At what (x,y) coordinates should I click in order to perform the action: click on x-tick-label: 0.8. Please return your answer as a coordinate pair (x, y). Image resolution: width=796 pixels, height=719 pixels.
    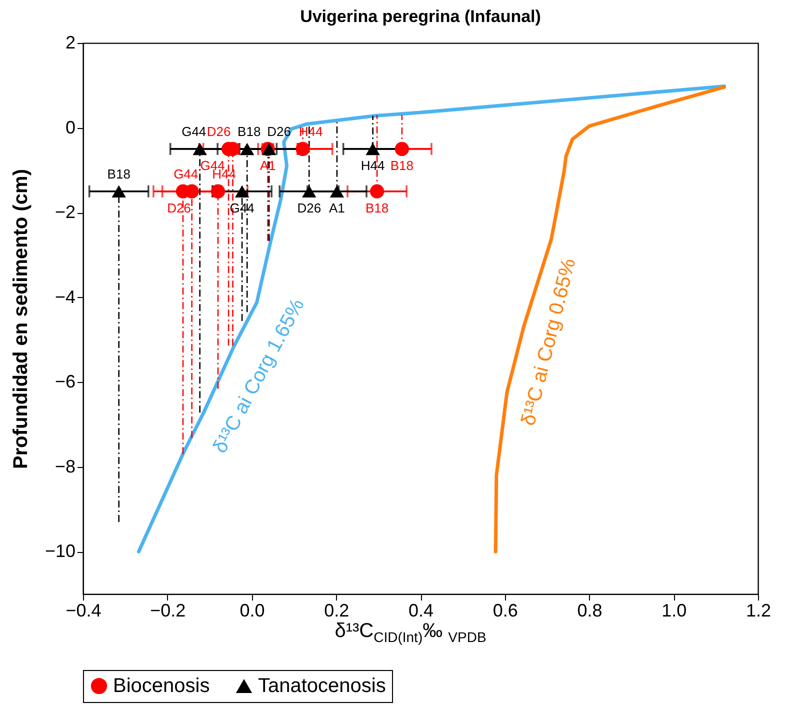
    Looking at the image, I should click on (589, 610).